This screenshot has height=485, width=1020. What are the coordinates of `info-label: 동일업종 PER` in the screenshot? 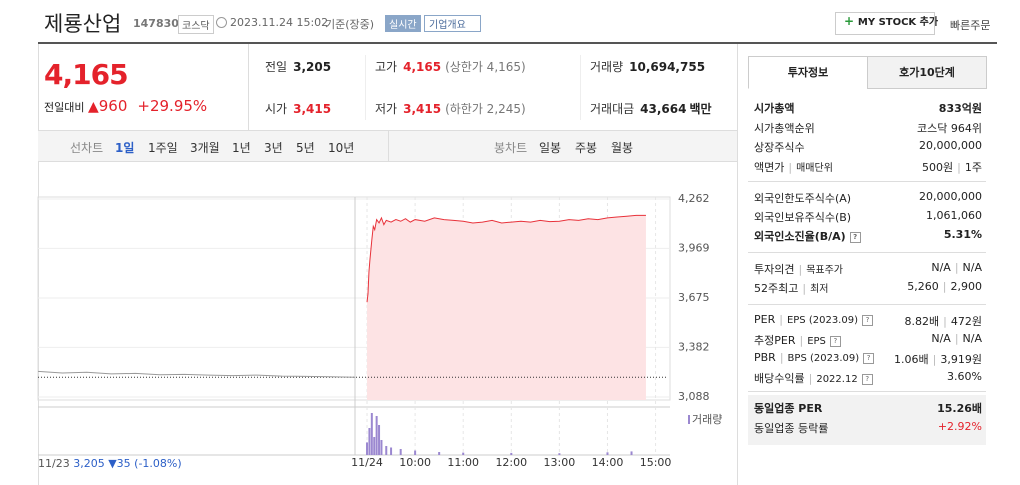 It's located at (788, 408).